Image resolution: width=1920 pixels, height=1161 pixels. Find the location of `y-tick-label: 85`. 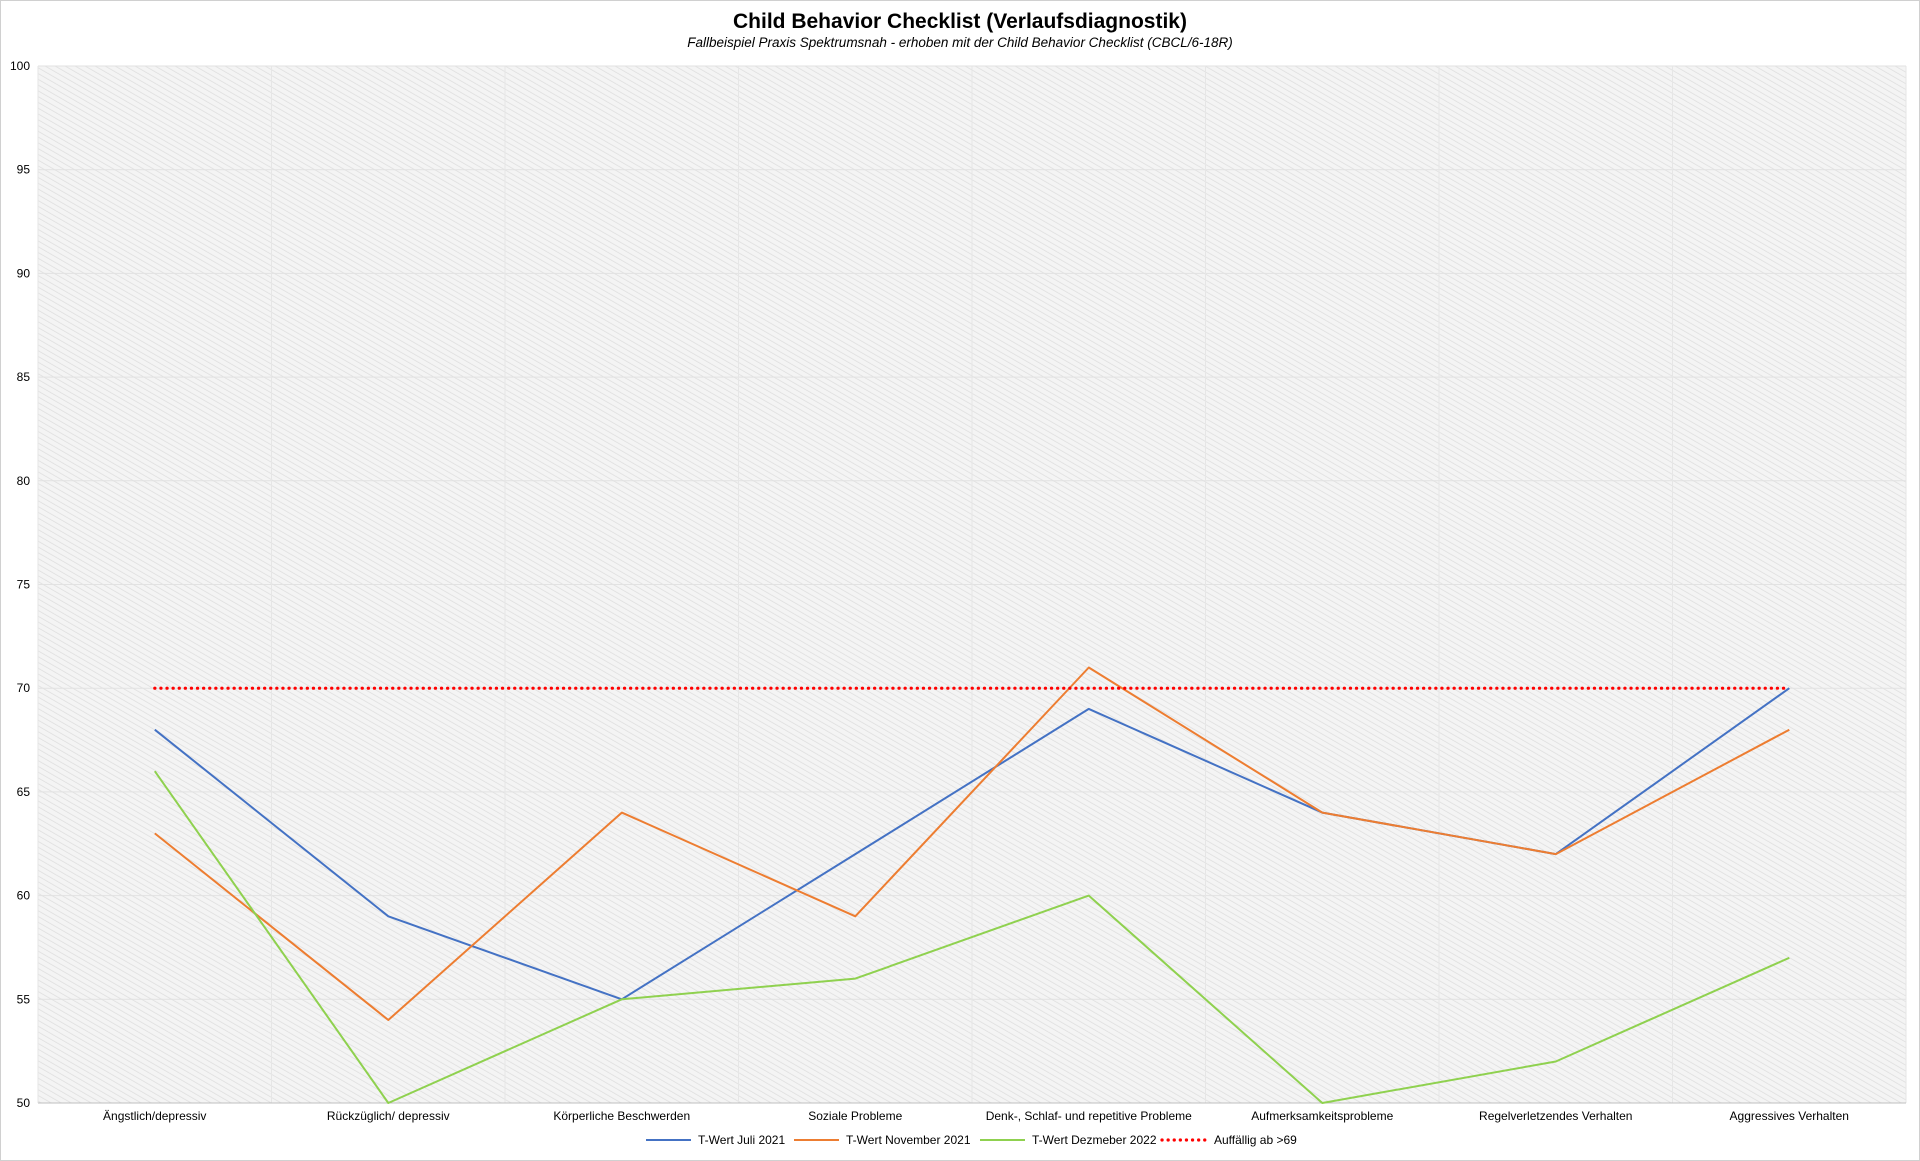

y-tick-label: 85 is located at coordinates (24, 377).